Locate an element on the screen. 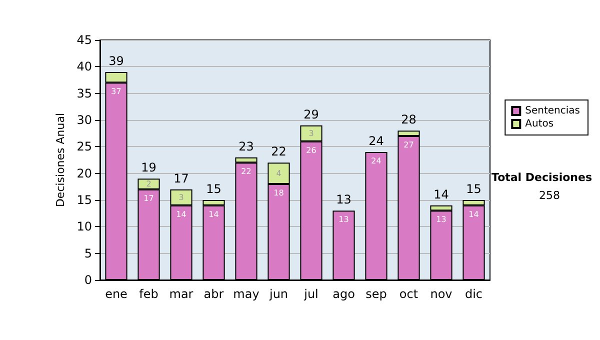  x-tick-label: nov is located at coordinates (441, 294).